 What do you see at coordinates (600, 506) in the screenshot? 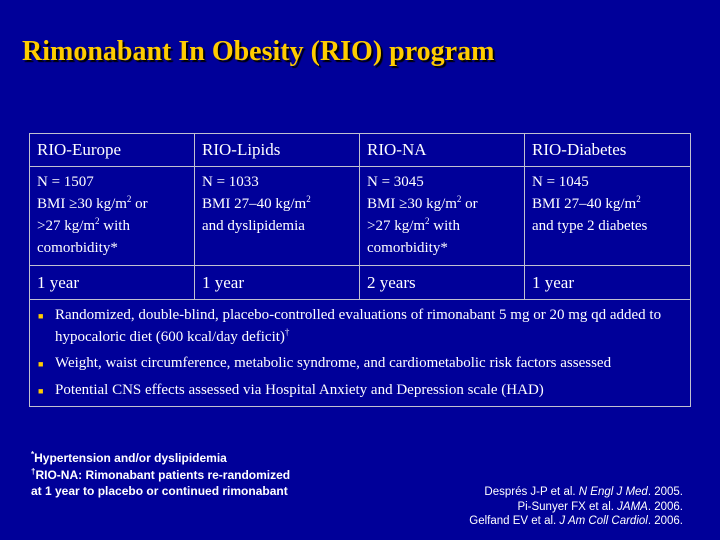
I see `reference: Pi-Sunyer FX et al. JAMA. 2006.` at bounding box center [600, 506].